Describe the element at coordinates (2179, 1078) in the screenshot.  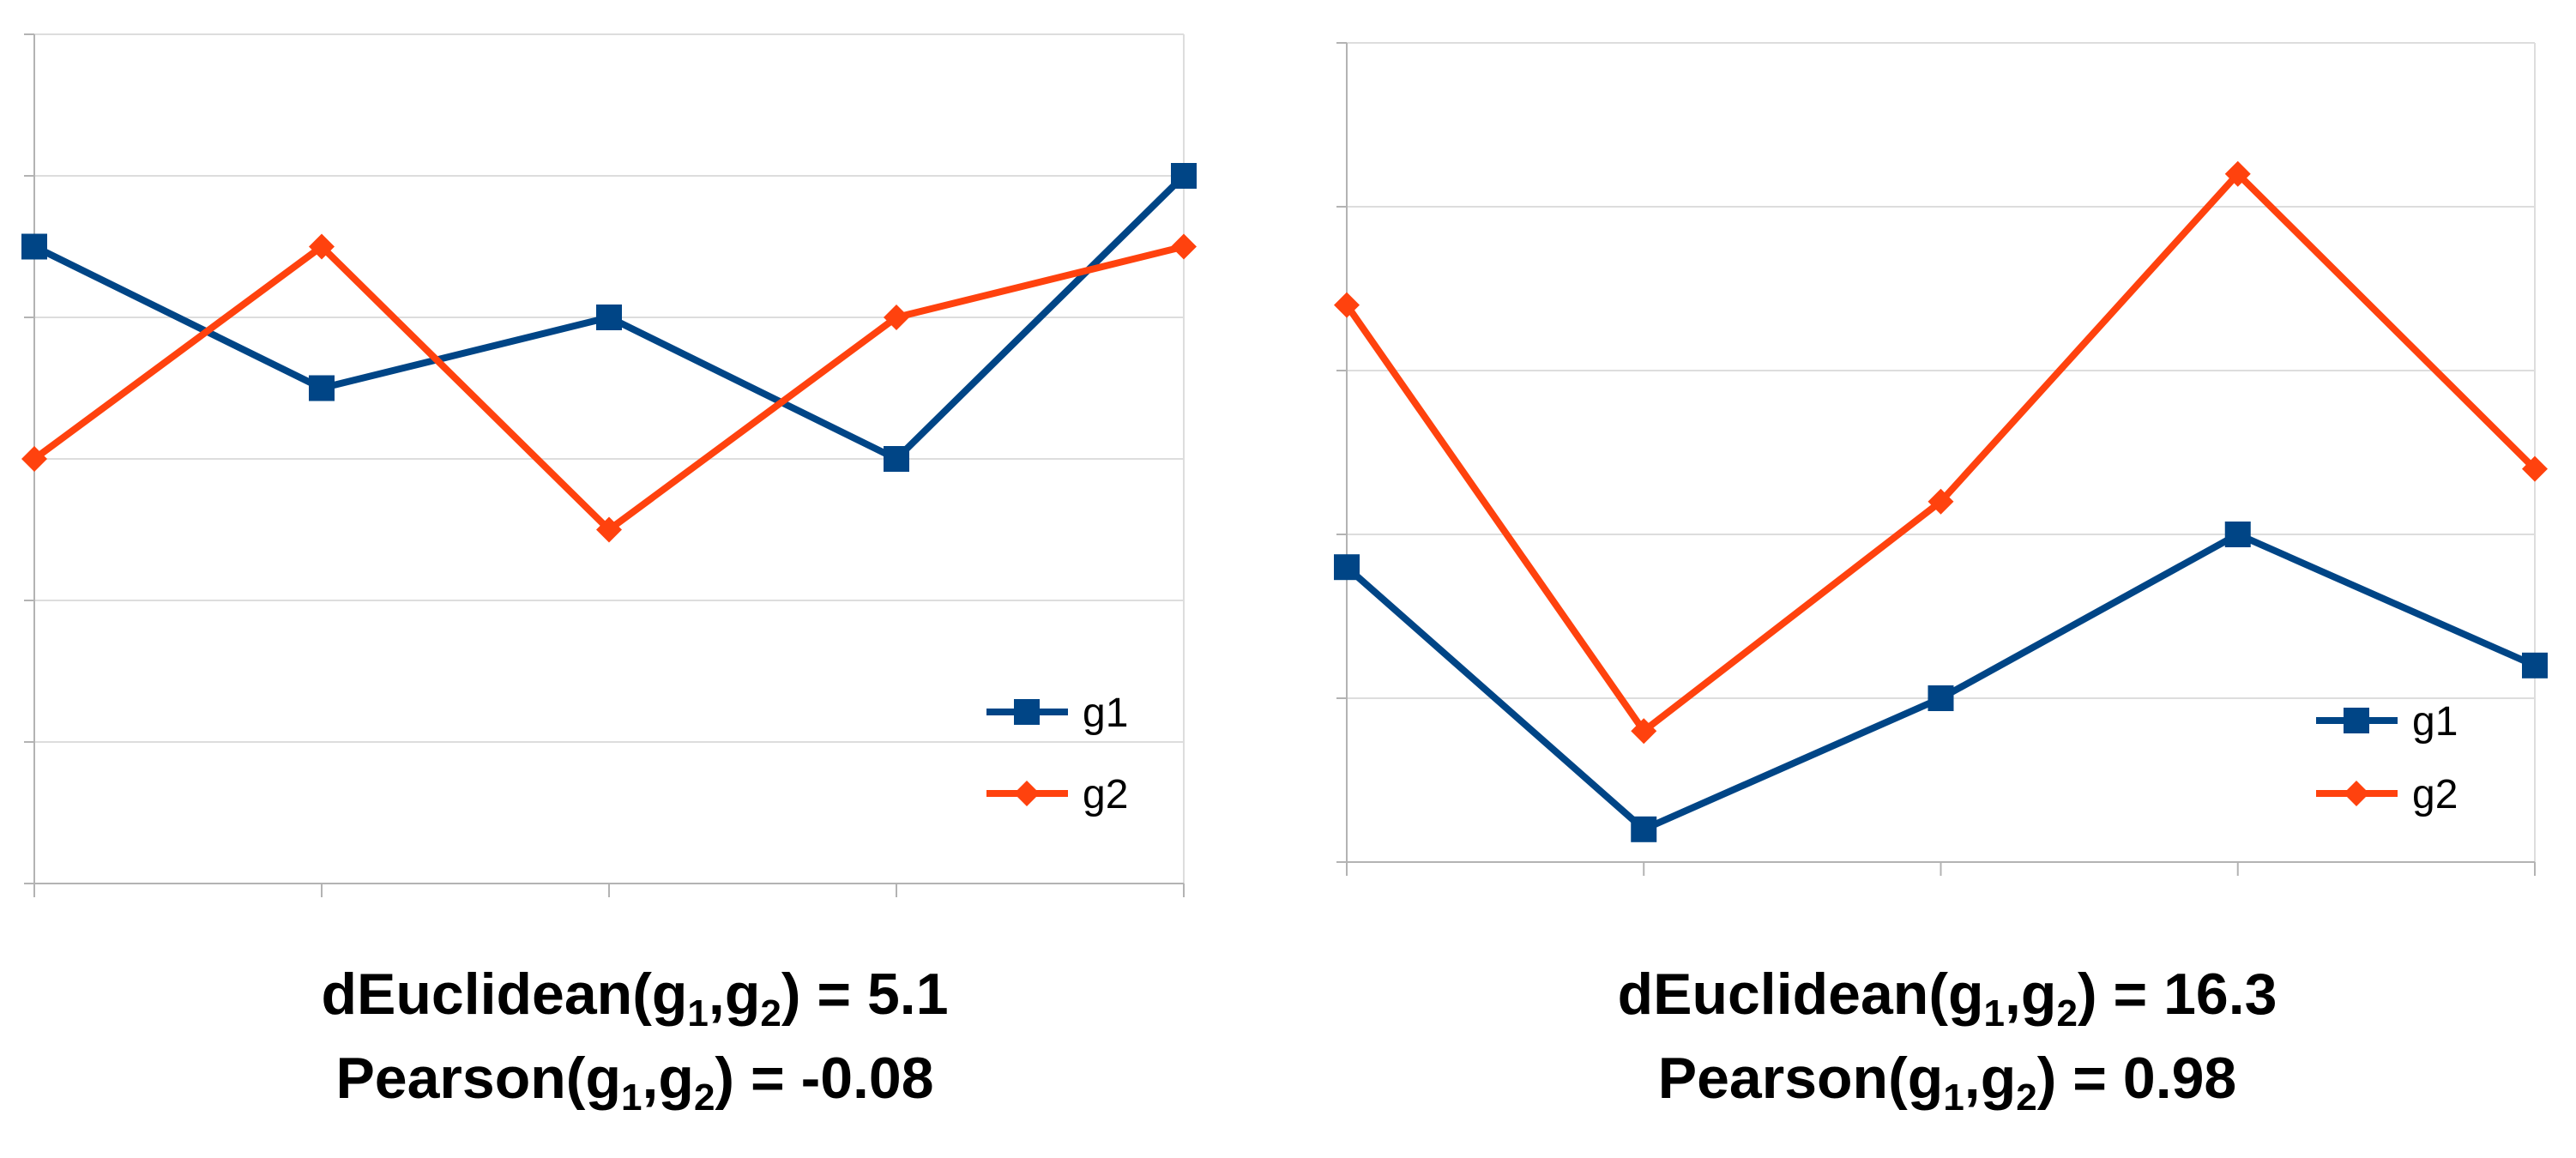
I see `metric-value: 0.98` at that location.